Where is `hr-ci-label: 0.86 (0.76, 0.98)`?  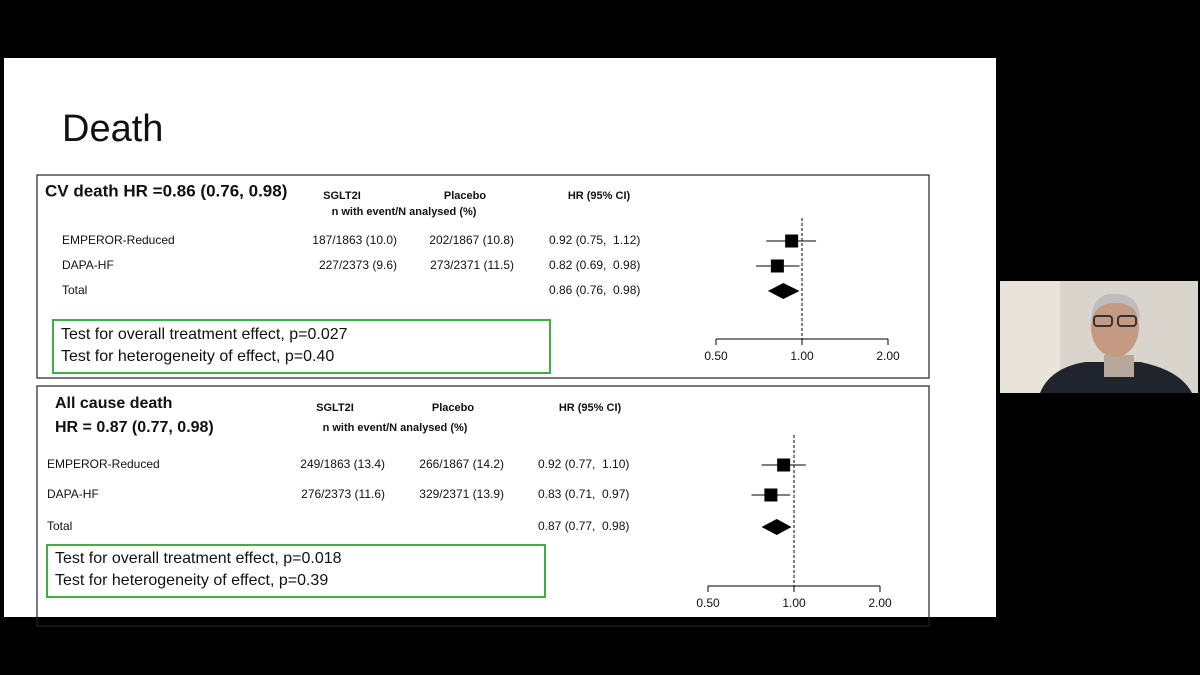
hr-ci-label: 0.86 (0.76, 0.98) is located at coordinates (594, 290).